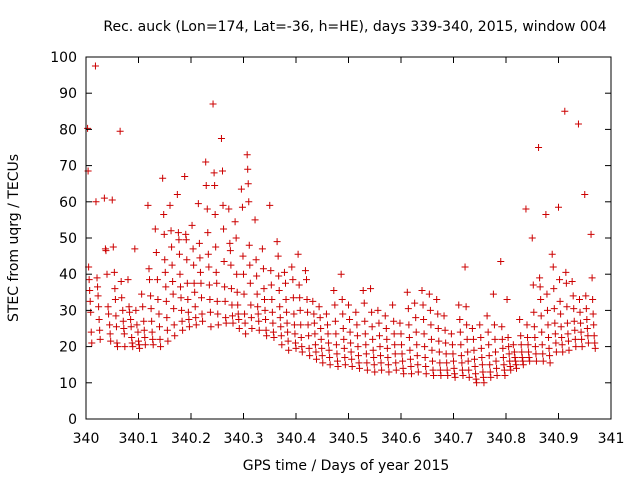  I want to click on y-tick-label: 10, so click(68, 384).